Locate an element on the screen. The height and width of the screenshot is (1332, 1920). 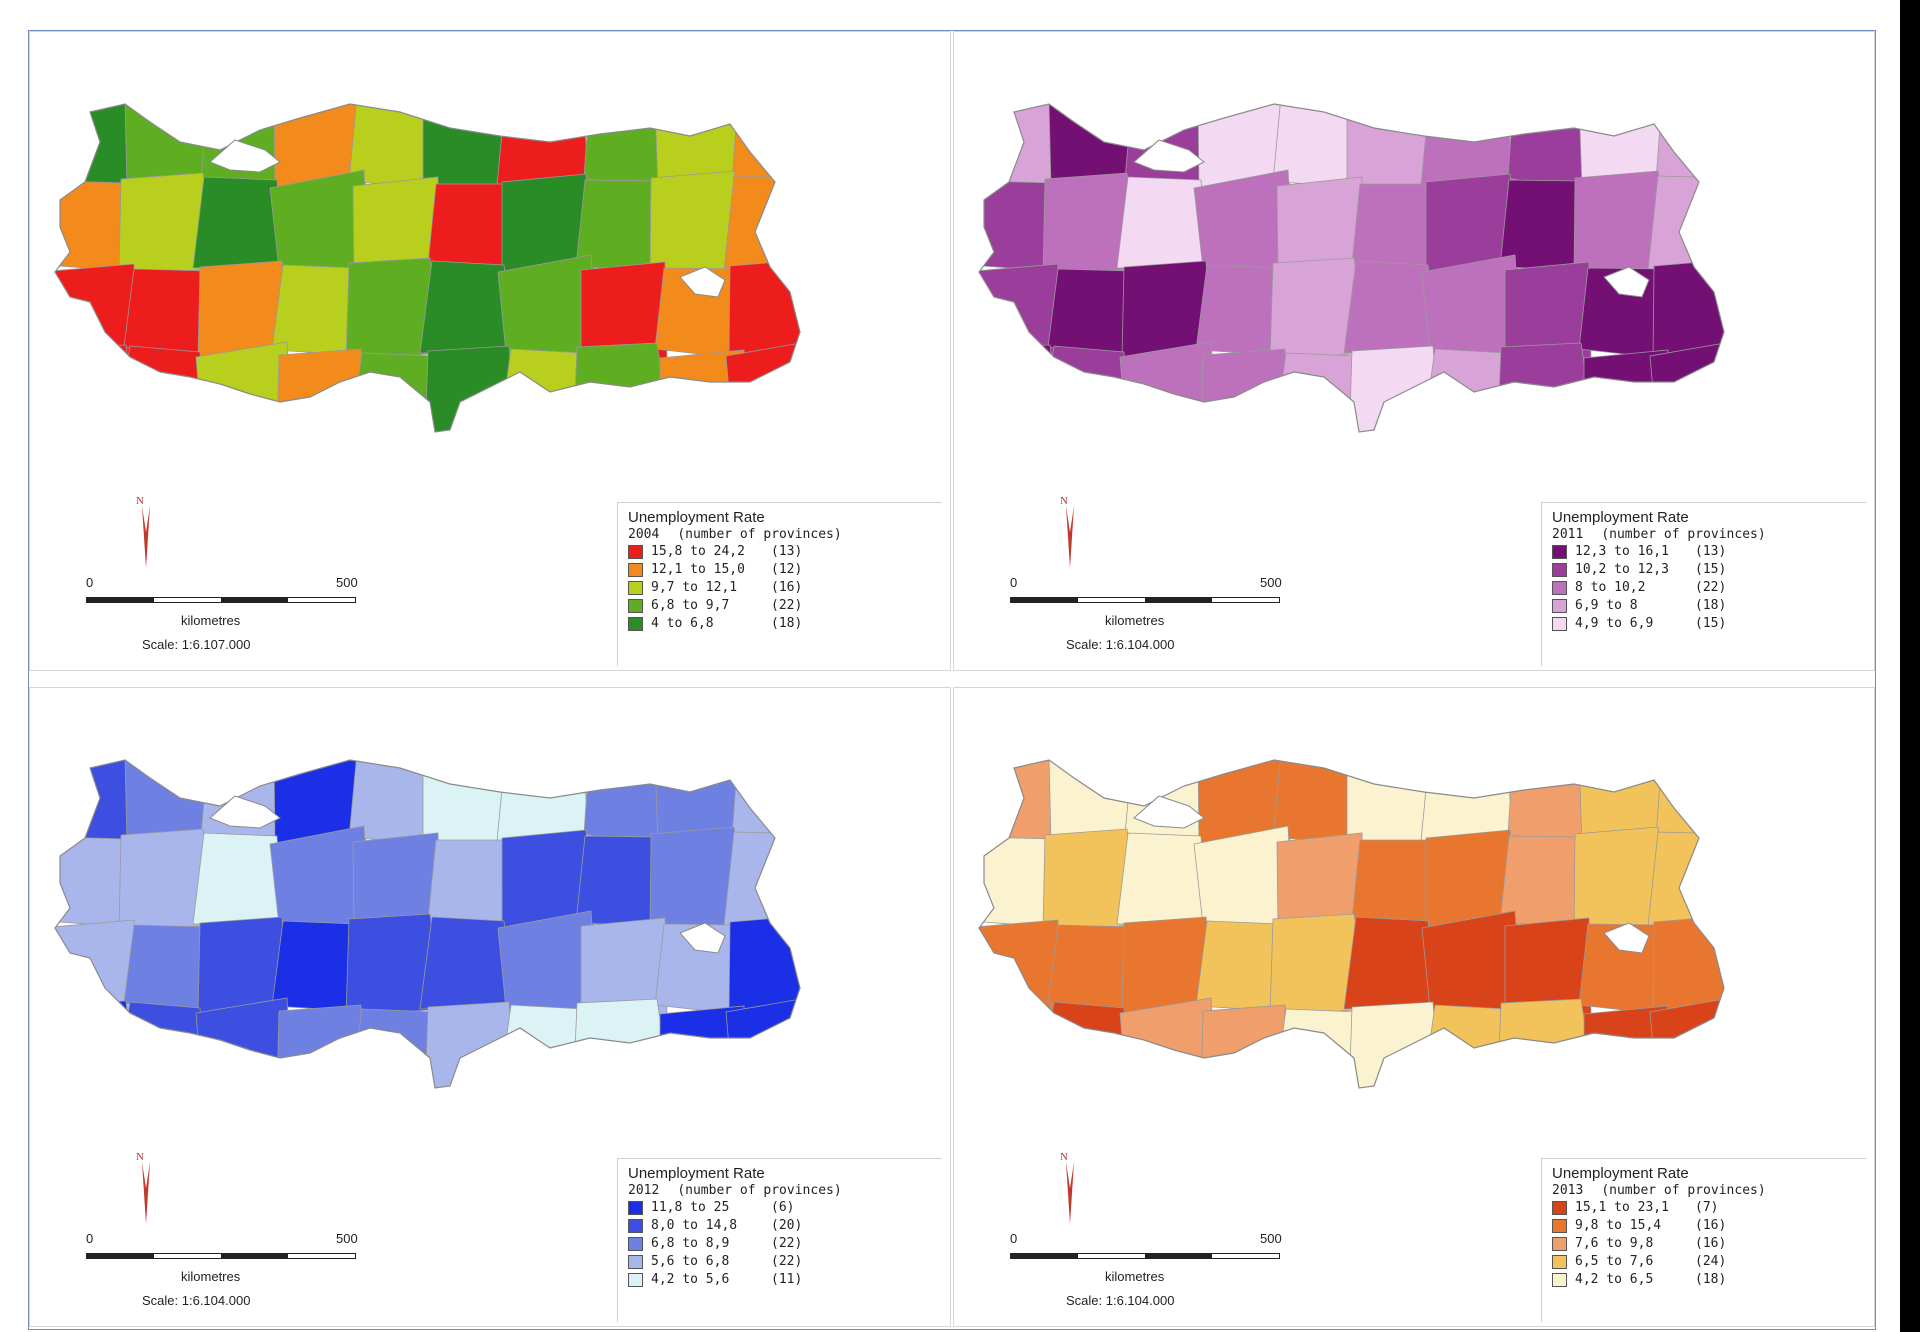
legend-range: 6,8 to 8,9 is located at coordinates (690, 1243).